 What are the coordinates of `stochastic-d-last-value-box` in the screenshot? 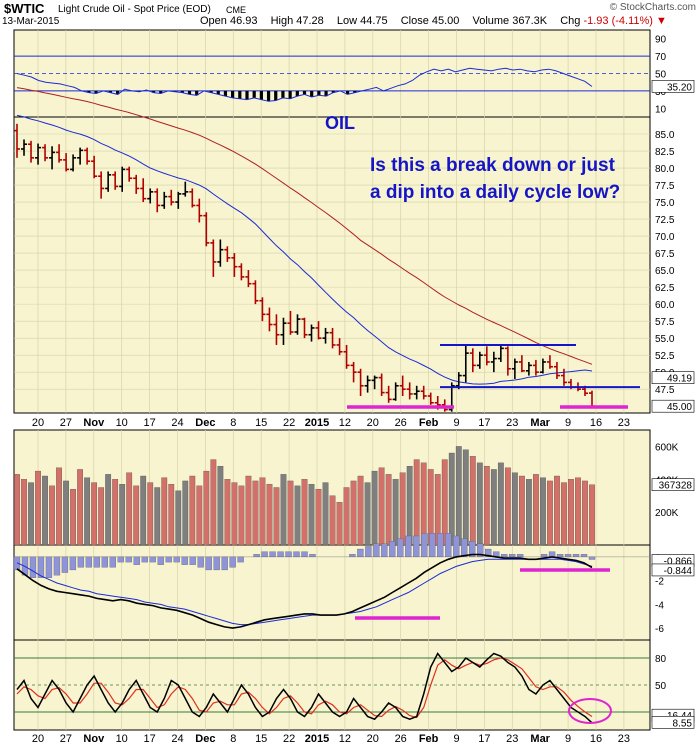 It's located at (673, 722).